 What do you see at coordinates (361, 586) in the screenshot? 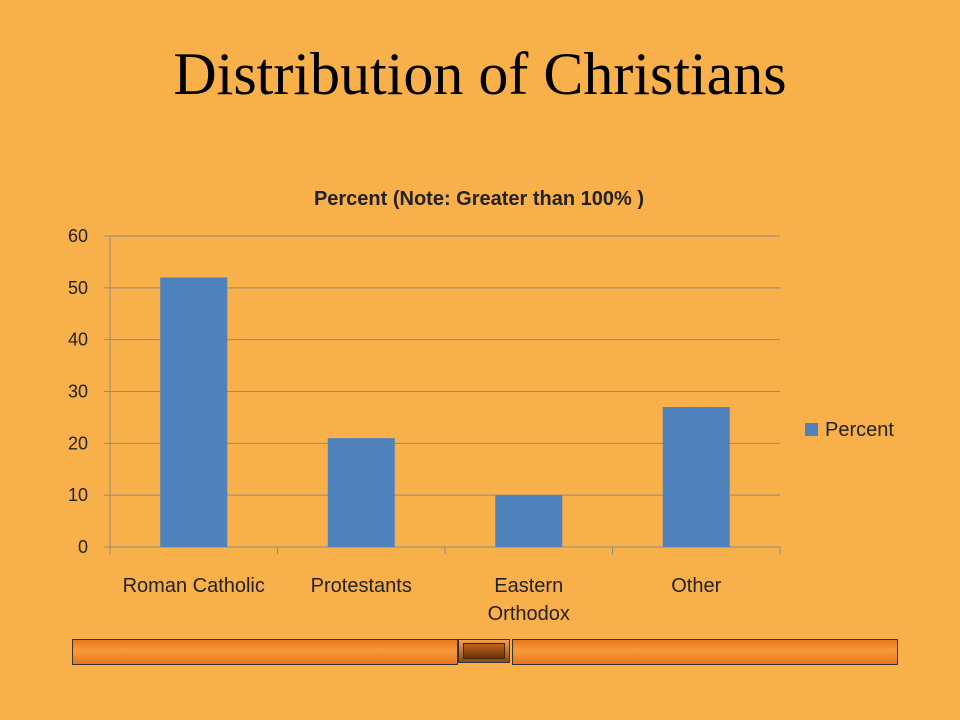
I see `x-category-label: Protestants` at bounding box center [361, 586].